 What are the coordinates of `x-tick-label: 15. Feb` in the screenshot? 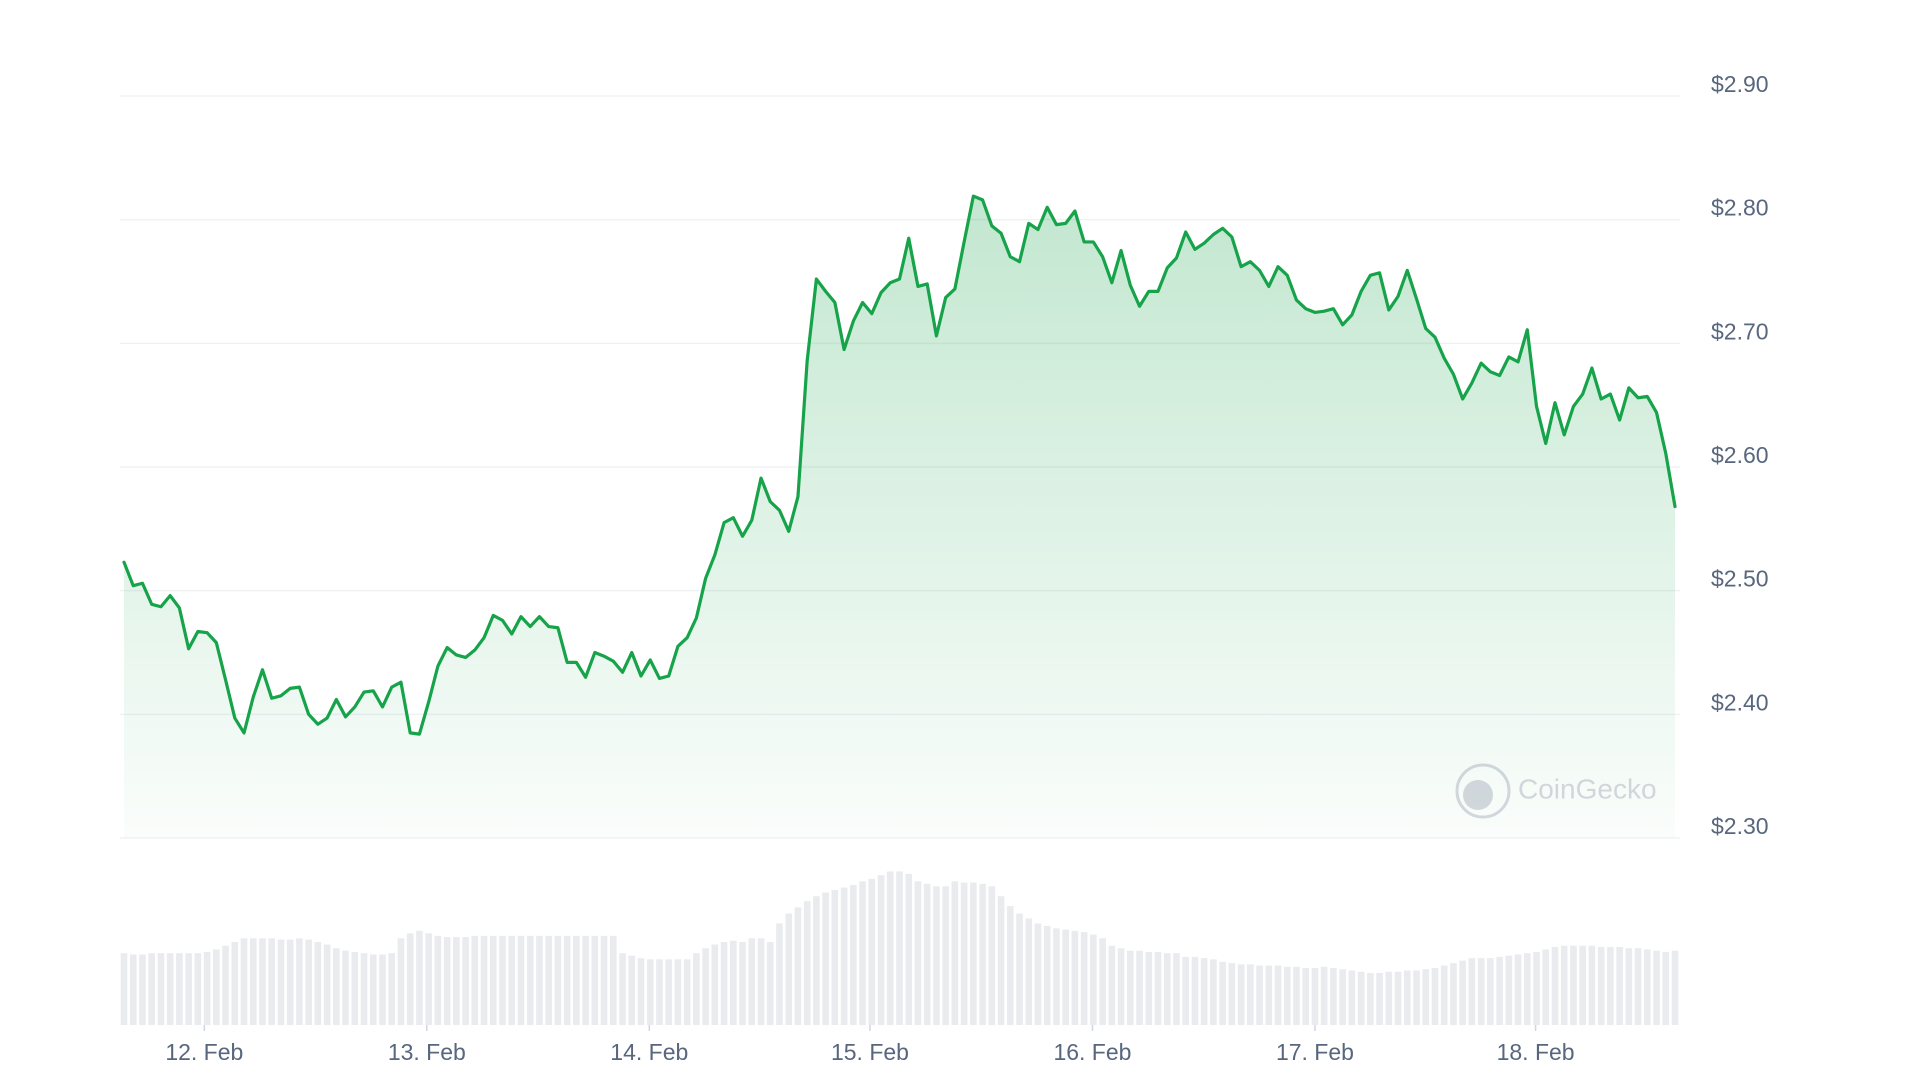 It's located at (870, 1052).